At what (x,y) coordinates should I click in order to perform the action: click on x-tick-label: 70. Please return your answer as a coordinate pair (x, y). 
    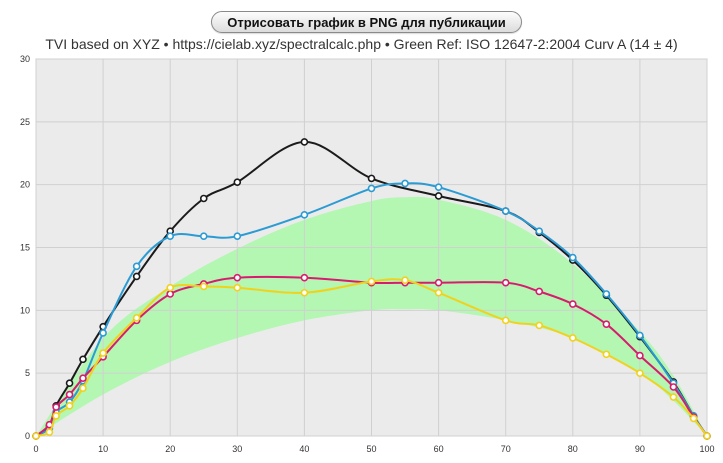
    Looking at the image, I should click on (506, 449).